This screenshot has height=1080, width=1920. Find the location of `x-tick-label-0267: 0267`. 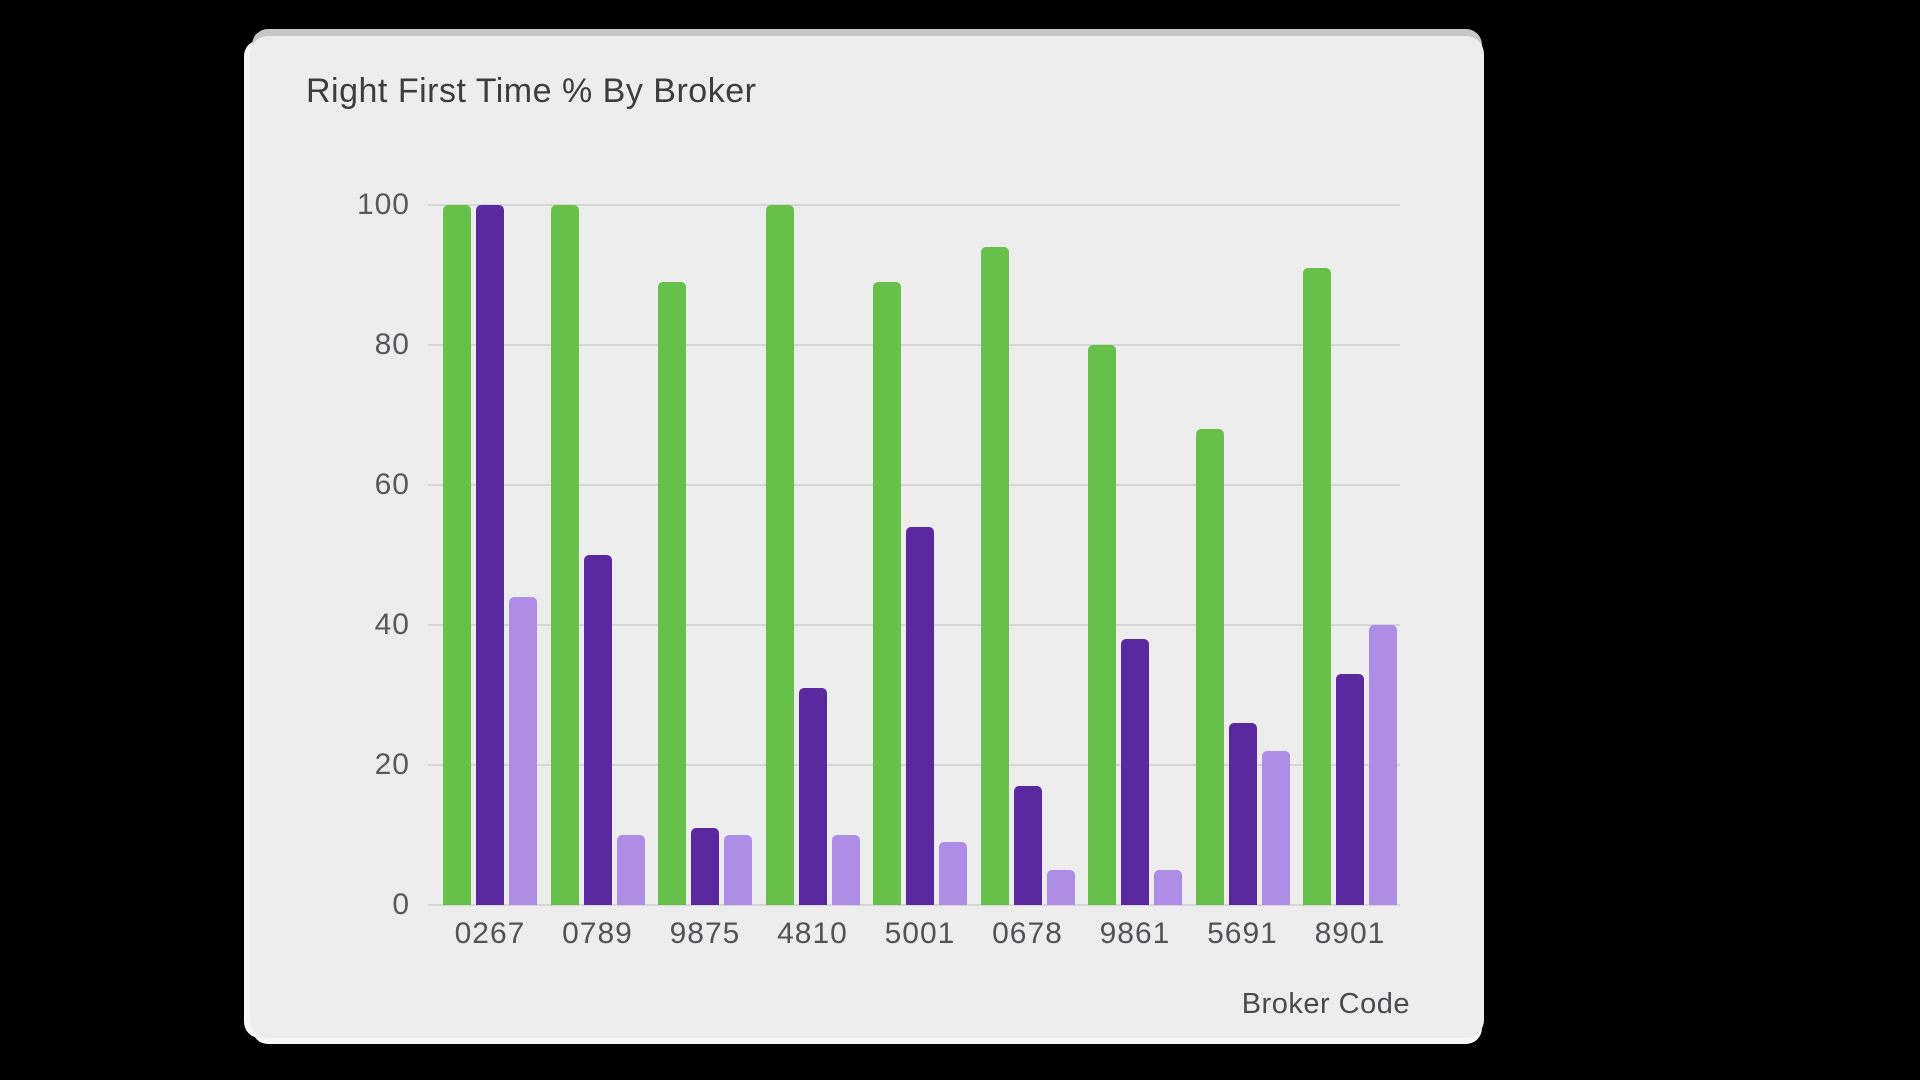

x-tick-label-0267: 0267 is located at coordinates (490, 933).